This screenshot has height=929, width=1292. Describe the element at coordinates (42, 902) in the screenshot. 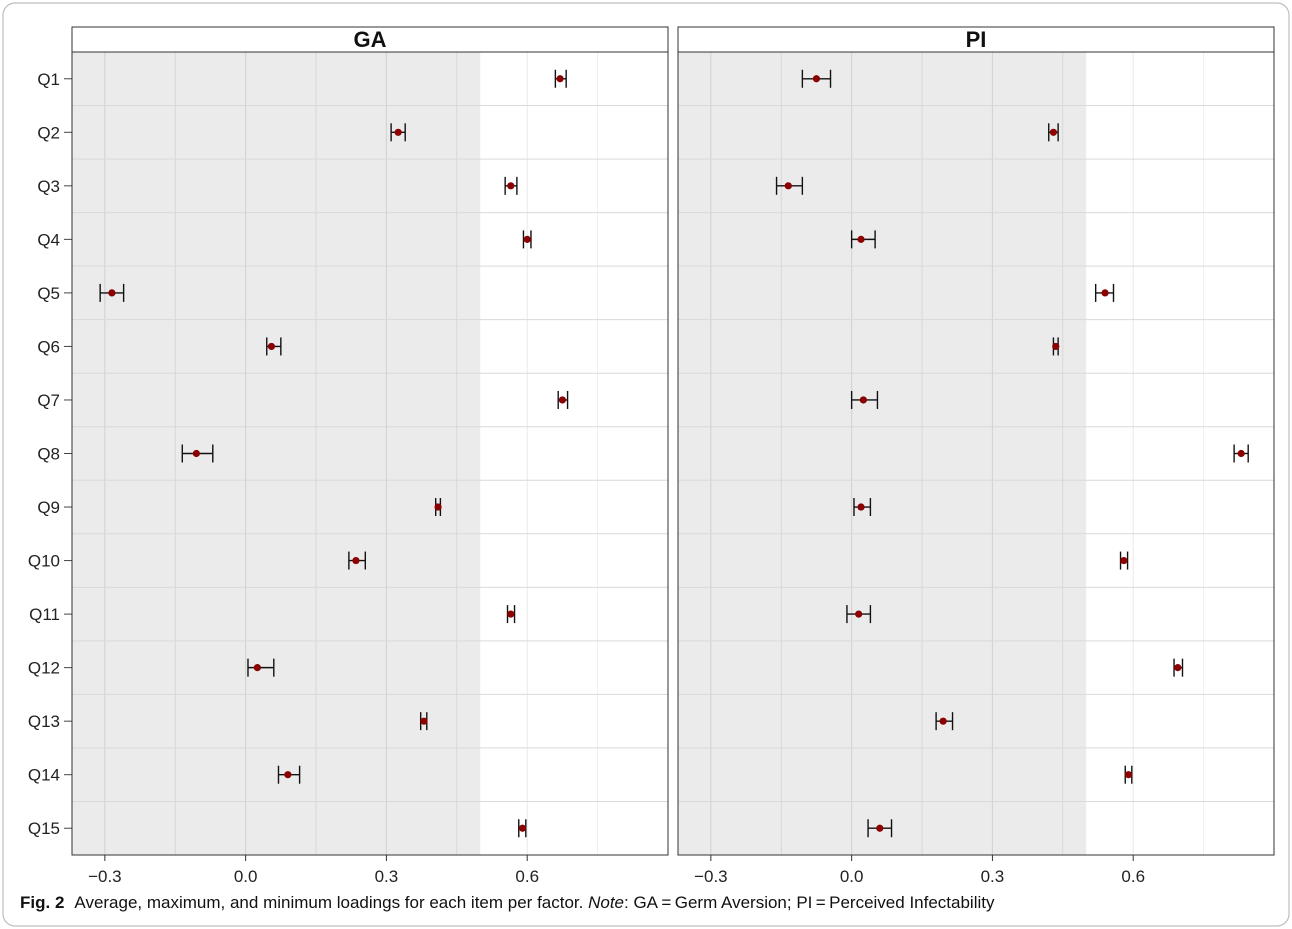

I see `caption-label: Fig. 2` at that location.